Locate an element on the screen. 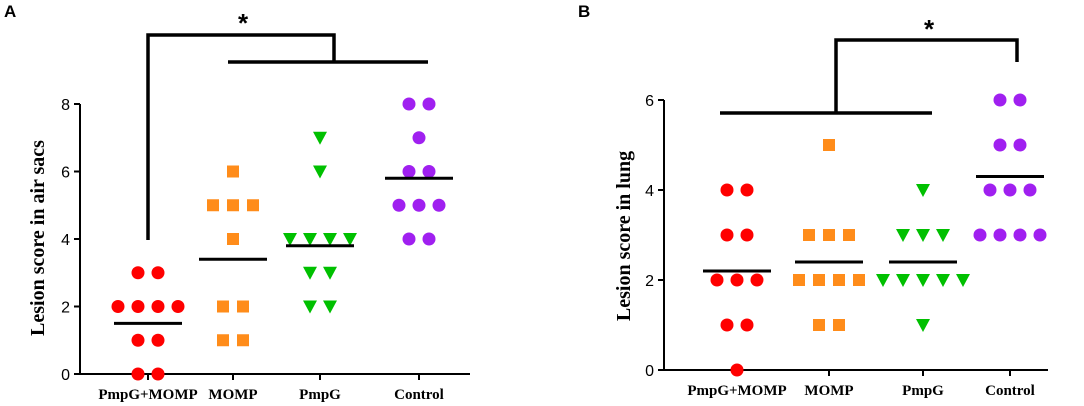 Image resolution: width=1084 pixels, height=406 pixels. panel-b-label: B is located at coordinates (584, 11).